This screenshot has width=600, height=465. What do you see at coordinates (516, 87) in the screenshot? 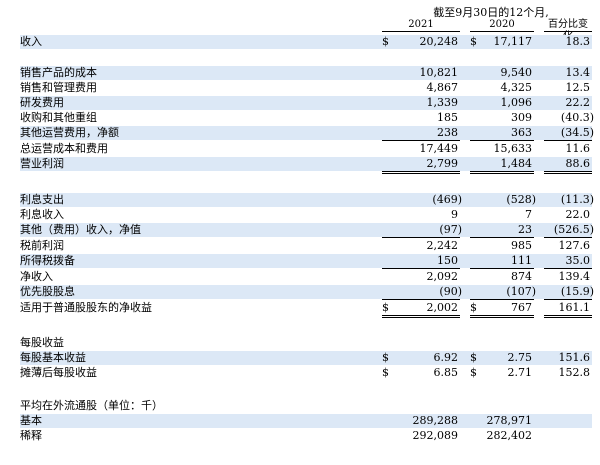
I see `value-2020: 4,325` at bounding box center [516, 87].